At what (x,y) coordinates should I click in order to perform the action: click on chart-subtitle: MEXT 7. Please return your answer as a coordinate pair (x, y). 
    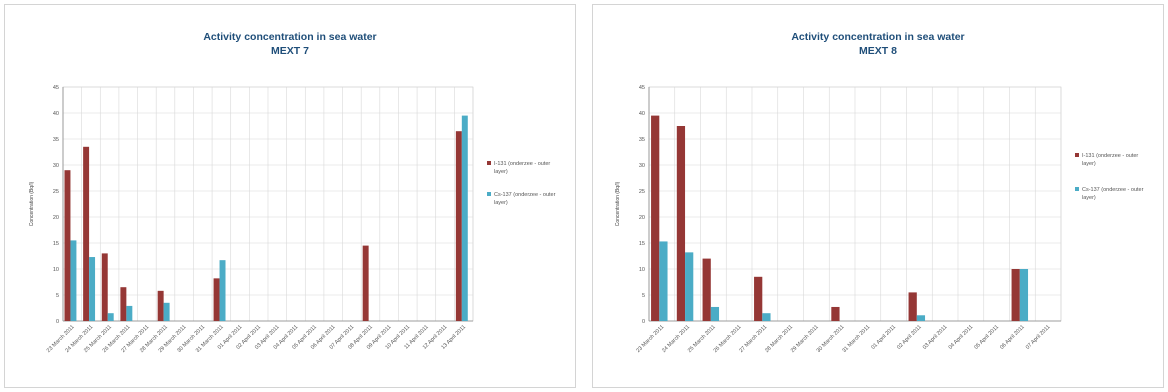
    Looking at the image, I should click on (290, 51).